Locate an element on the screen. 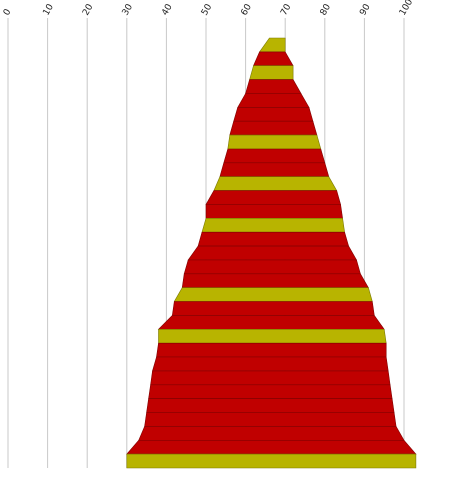 The width and height of the screenshot is (452, 477). x-tick-label: 50 is located at coordinates (207, 9).